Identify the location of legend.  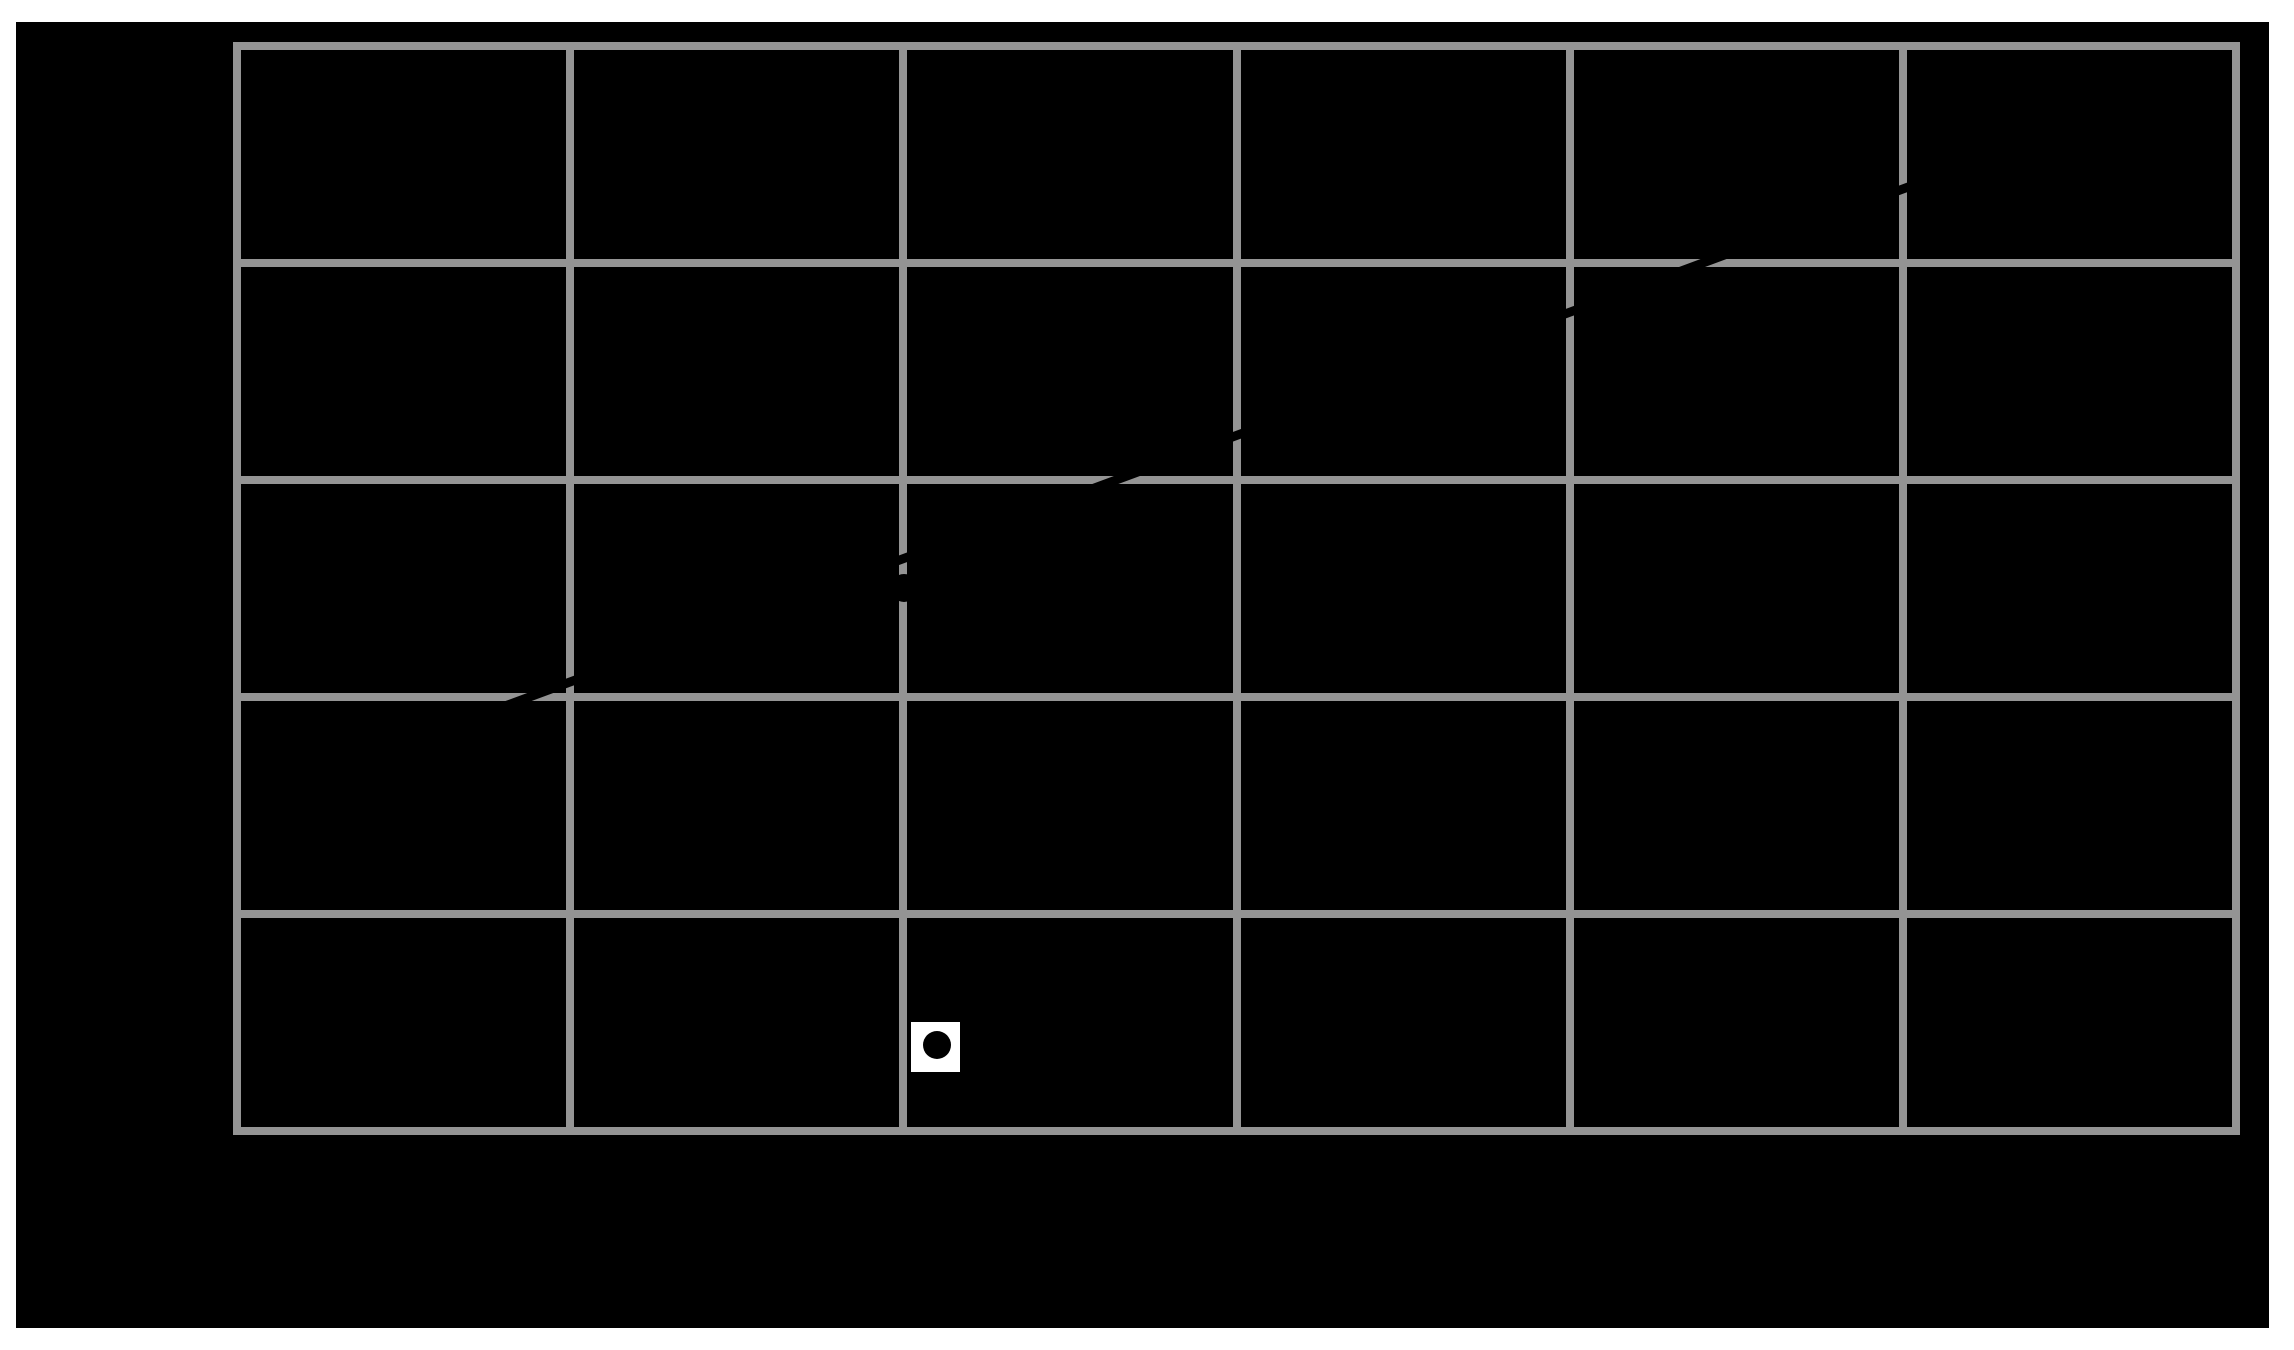
(935, 1047).